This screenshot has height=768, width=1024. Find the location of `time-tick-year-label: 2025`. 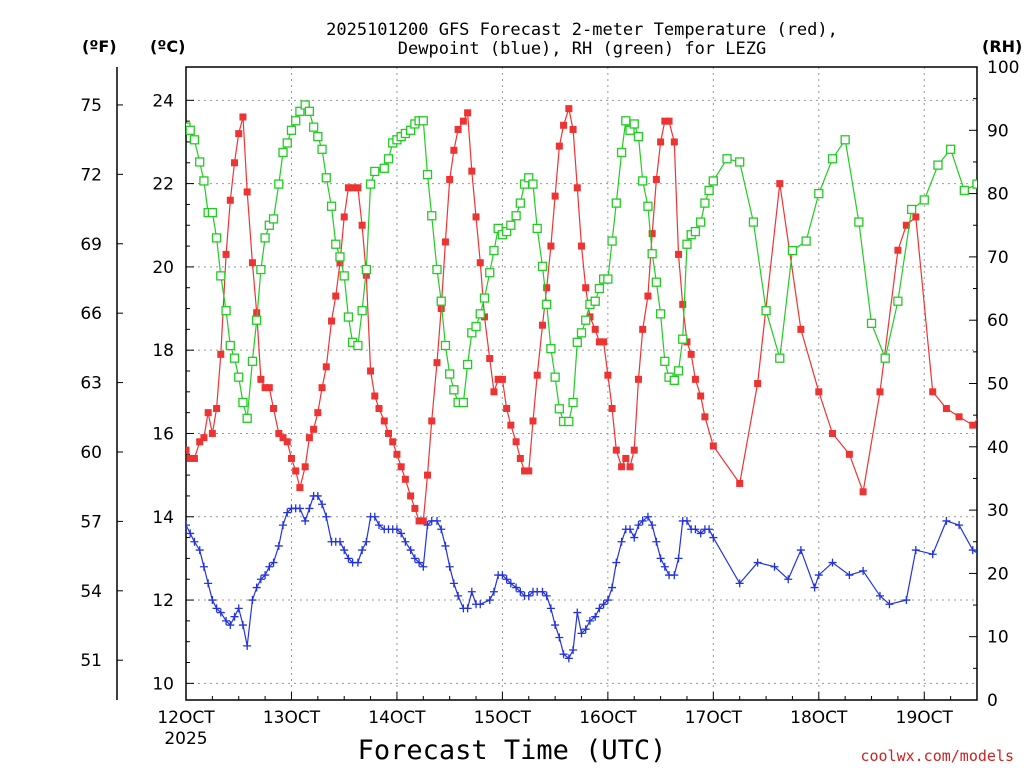

time-tick-year-label: 2025 is located at coordinates (185, 739).